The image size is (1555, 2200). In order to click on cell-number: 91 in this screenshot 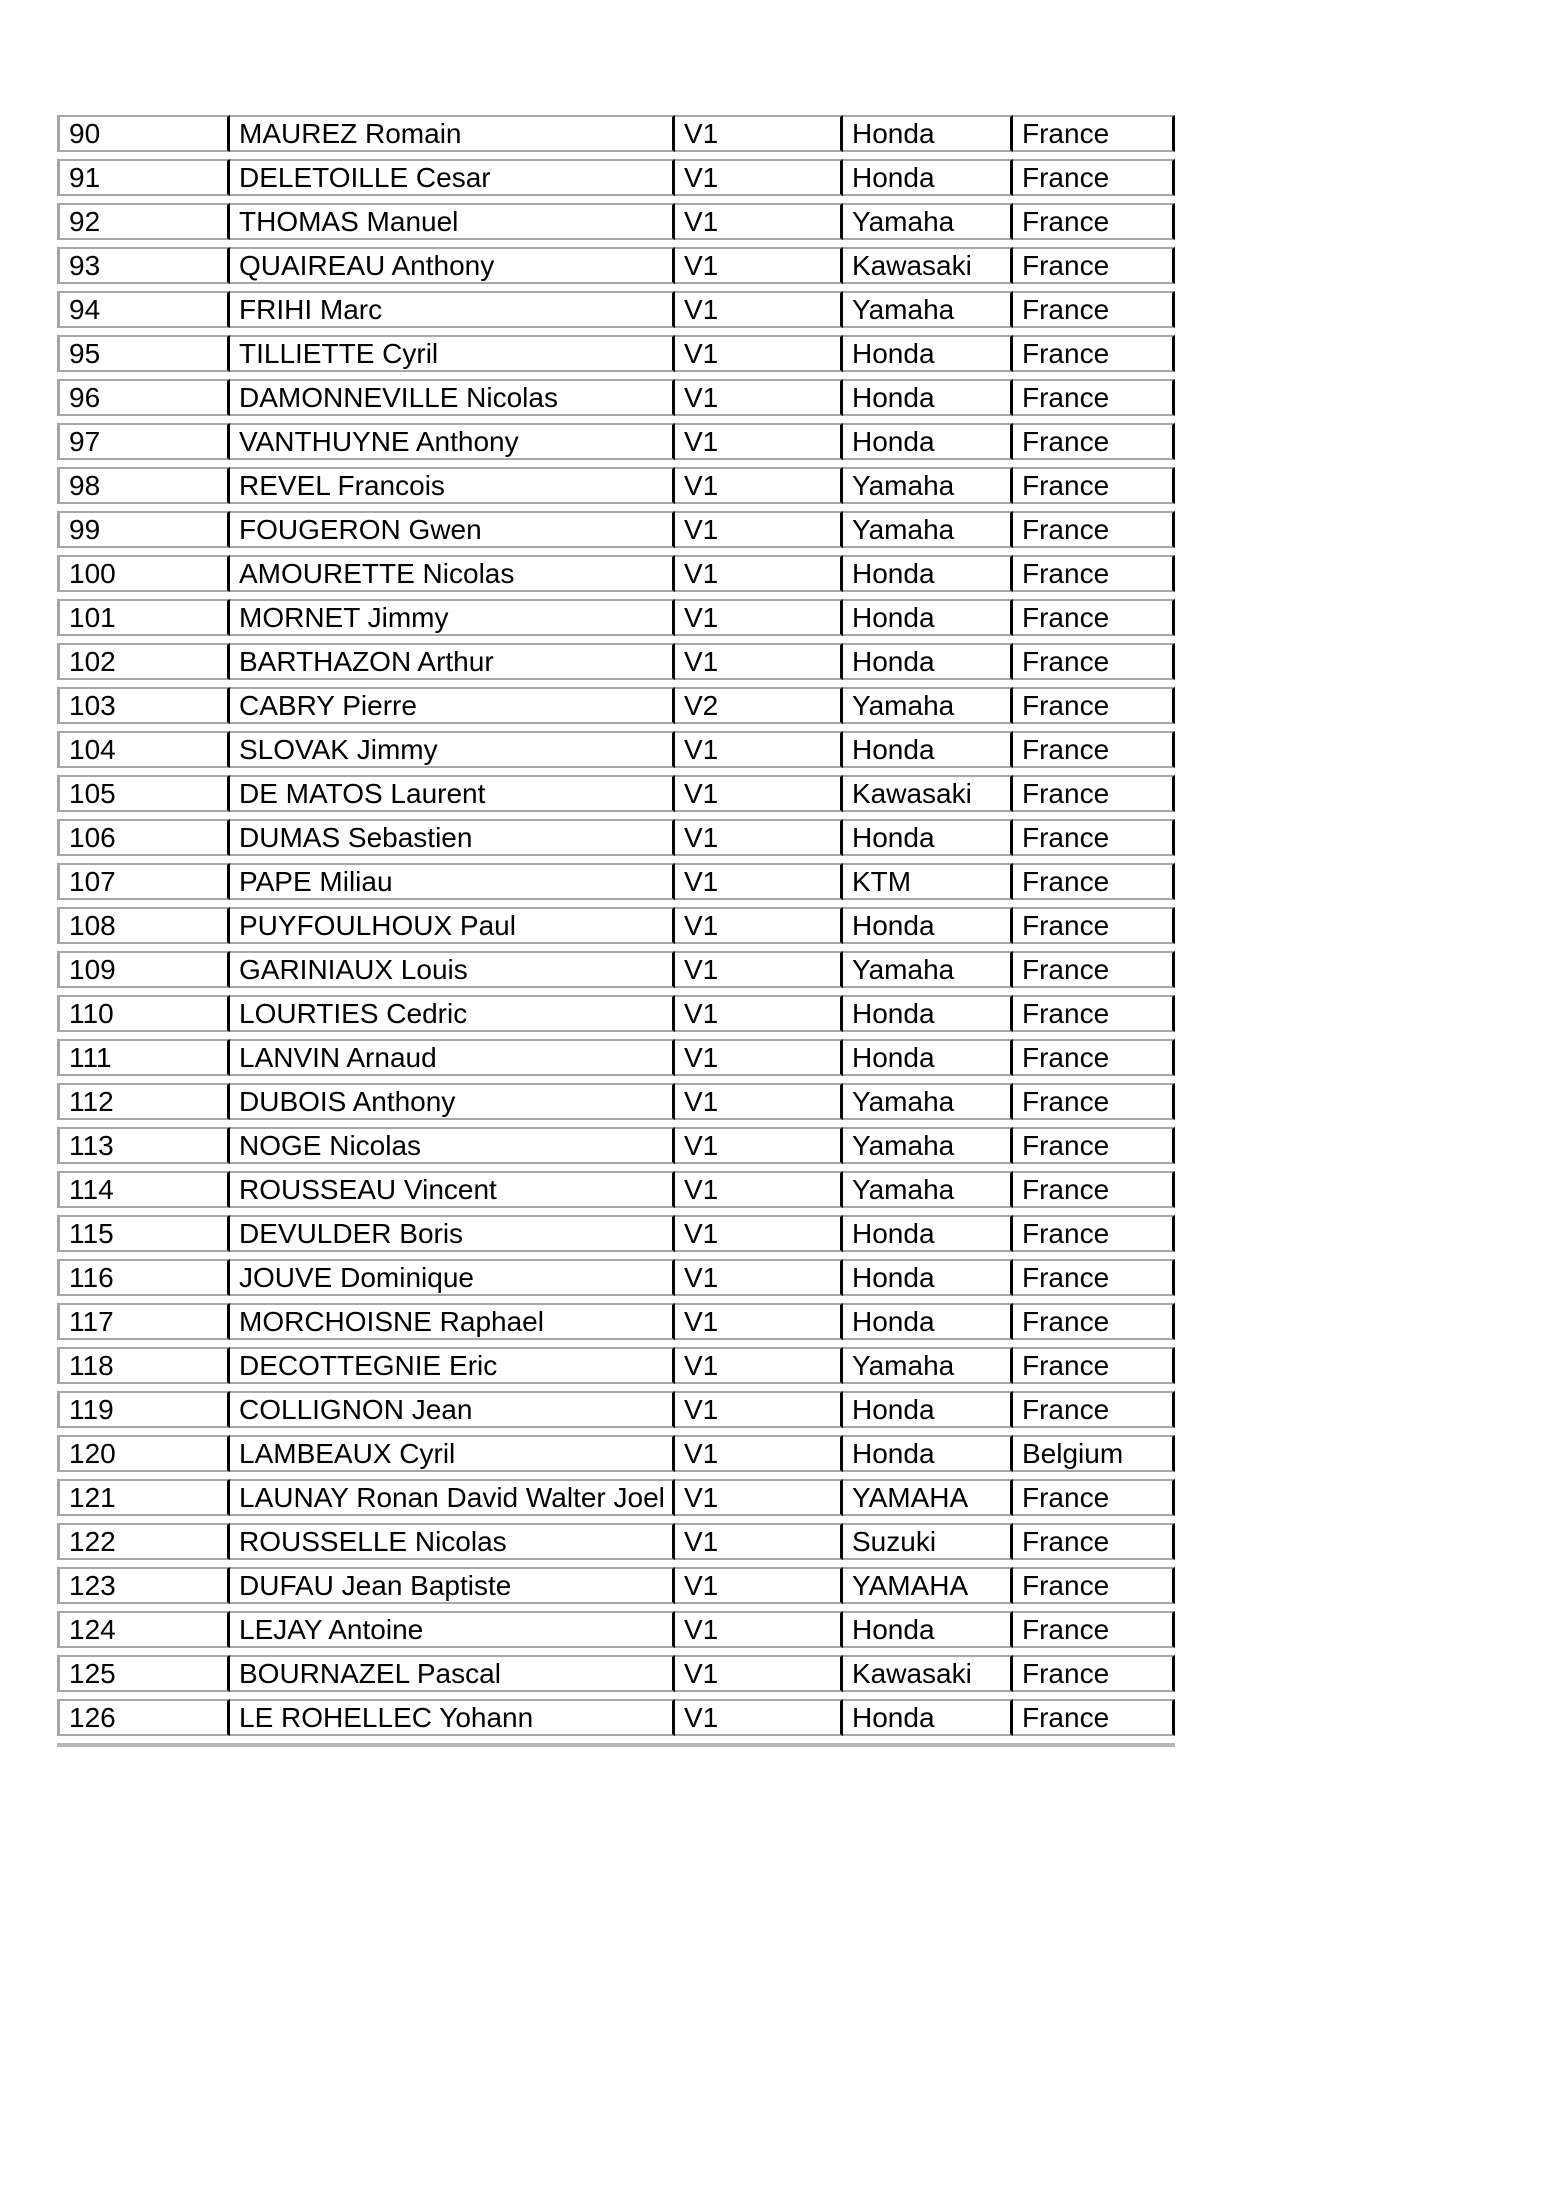, I will do `click(143, 177)`.